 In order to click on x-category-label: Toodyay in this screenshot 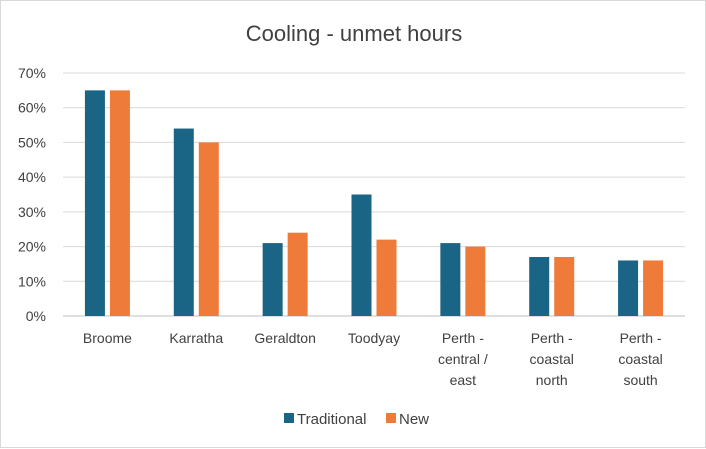, I will do `click(374, 338)`.